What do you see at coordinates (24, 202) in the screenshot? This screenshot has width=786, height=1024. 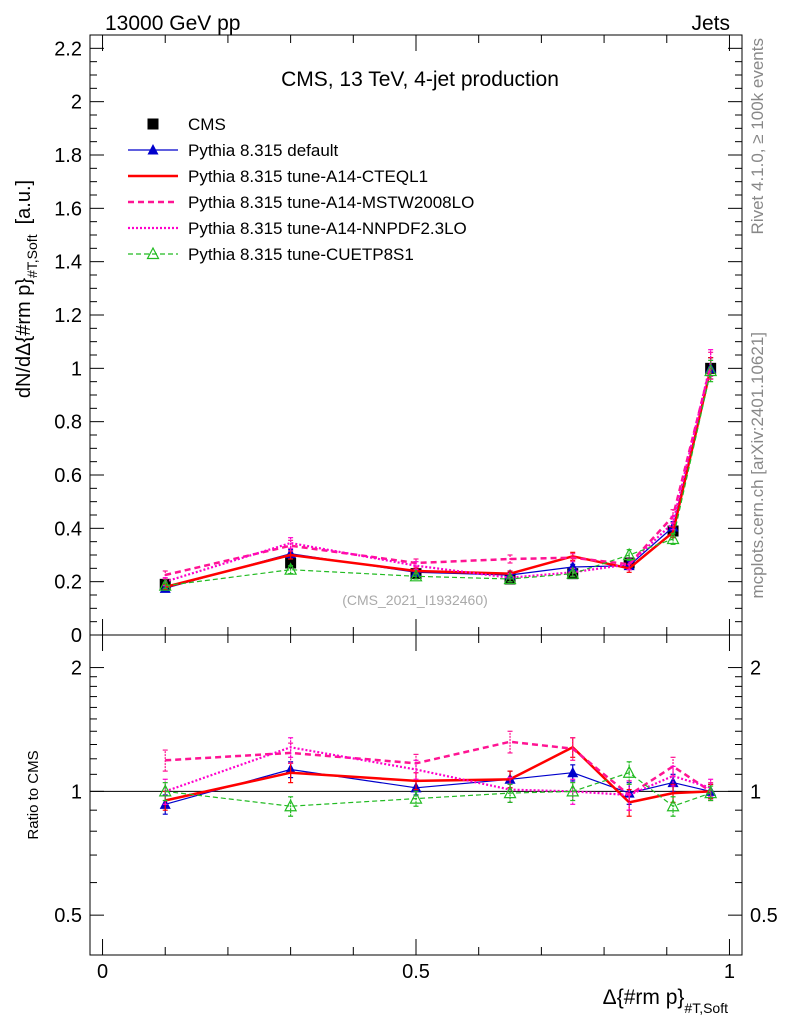 I see `main-y-label-unit: [a.u.]` at bounding box center [24, 202].